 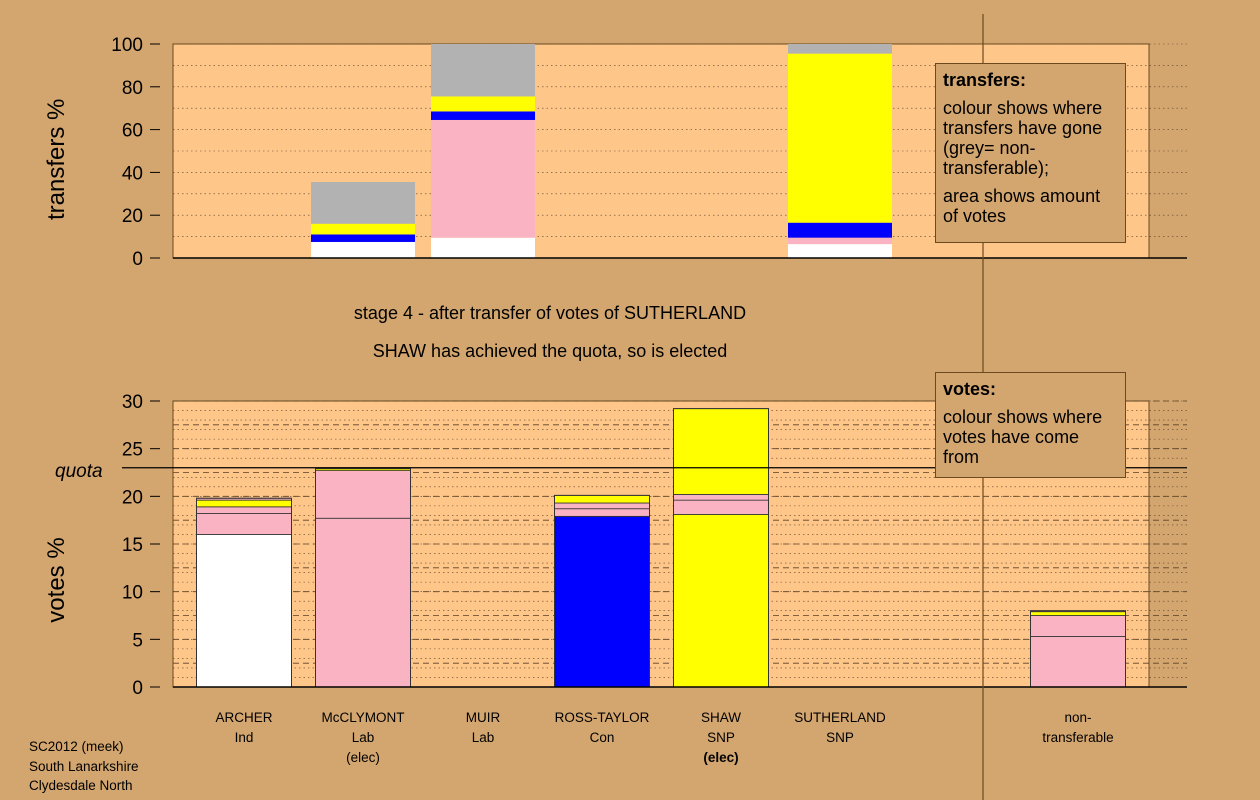 What do you see at coordinates (132, 545) in the screenshot?
I see `y-tick-label: 15` at bounding box center [132, 545].